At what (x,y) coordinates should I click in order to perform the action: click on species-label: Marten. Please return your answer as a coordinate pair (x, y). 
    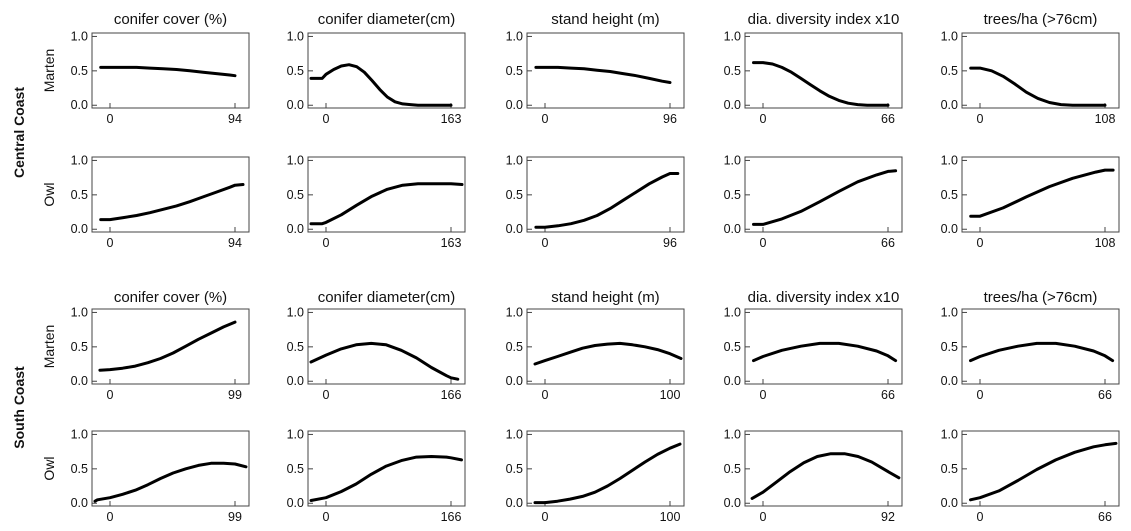
    Looking at the image, I should click on (49, 347).